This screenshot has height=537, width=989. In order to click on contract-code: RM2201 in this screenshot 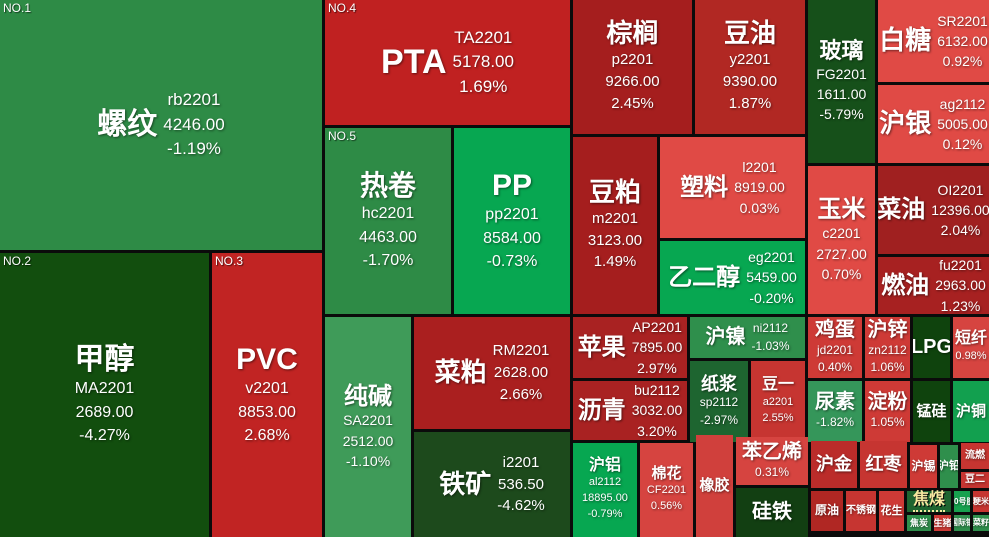, I will do `click(521, 351)`.